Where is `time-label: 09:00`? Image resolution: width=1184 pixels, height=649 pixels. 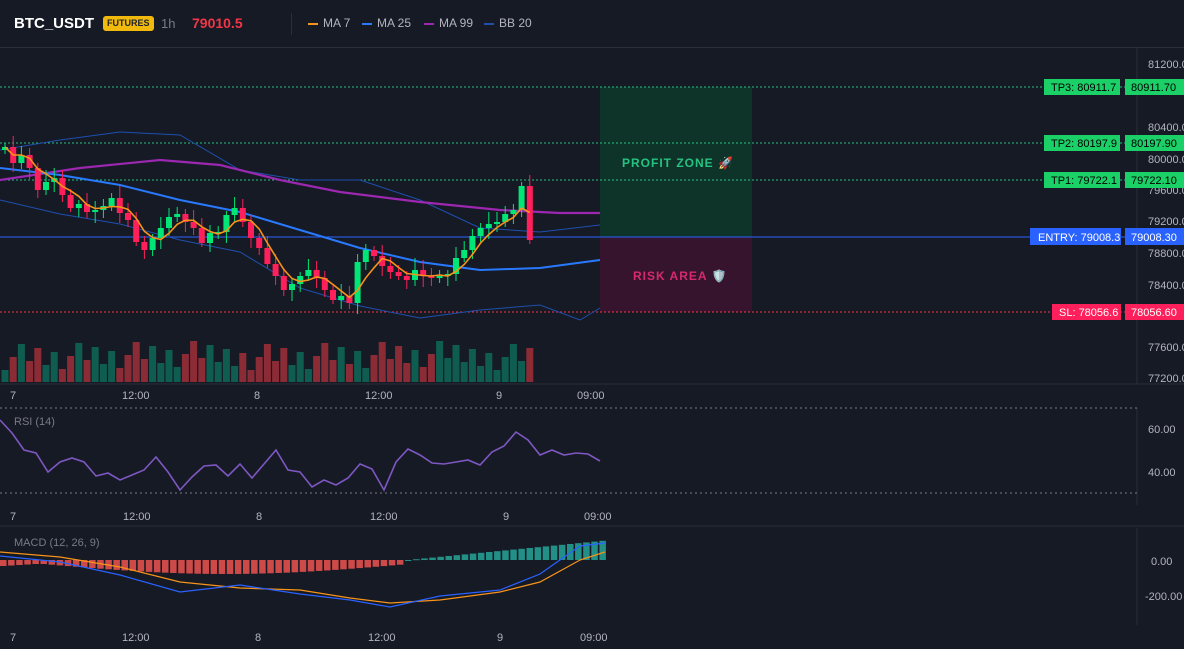
time-label: 09:00 is located at coordinates (598, 517).